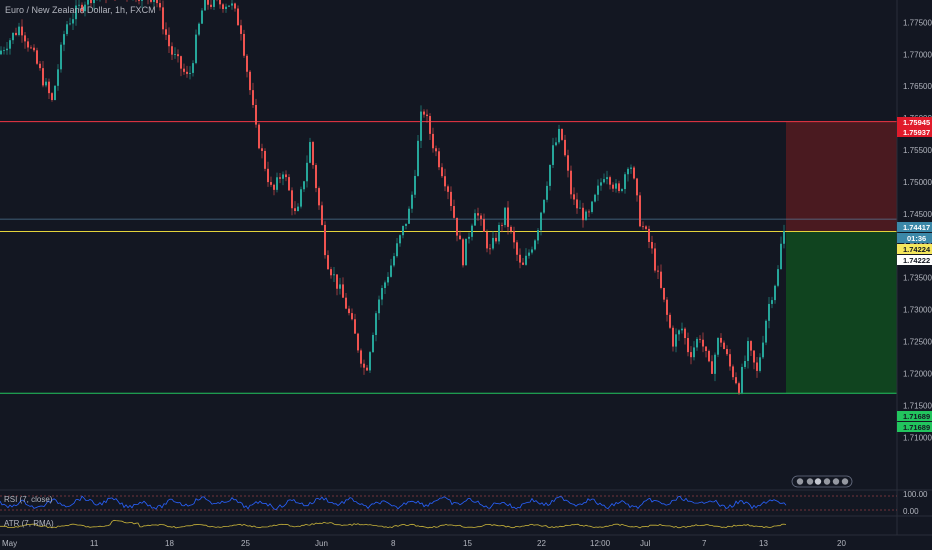 Image resolution: width=932 pixels, height=550 pixels. I want to click on time-tick-label: Jul, so click(645, 543).